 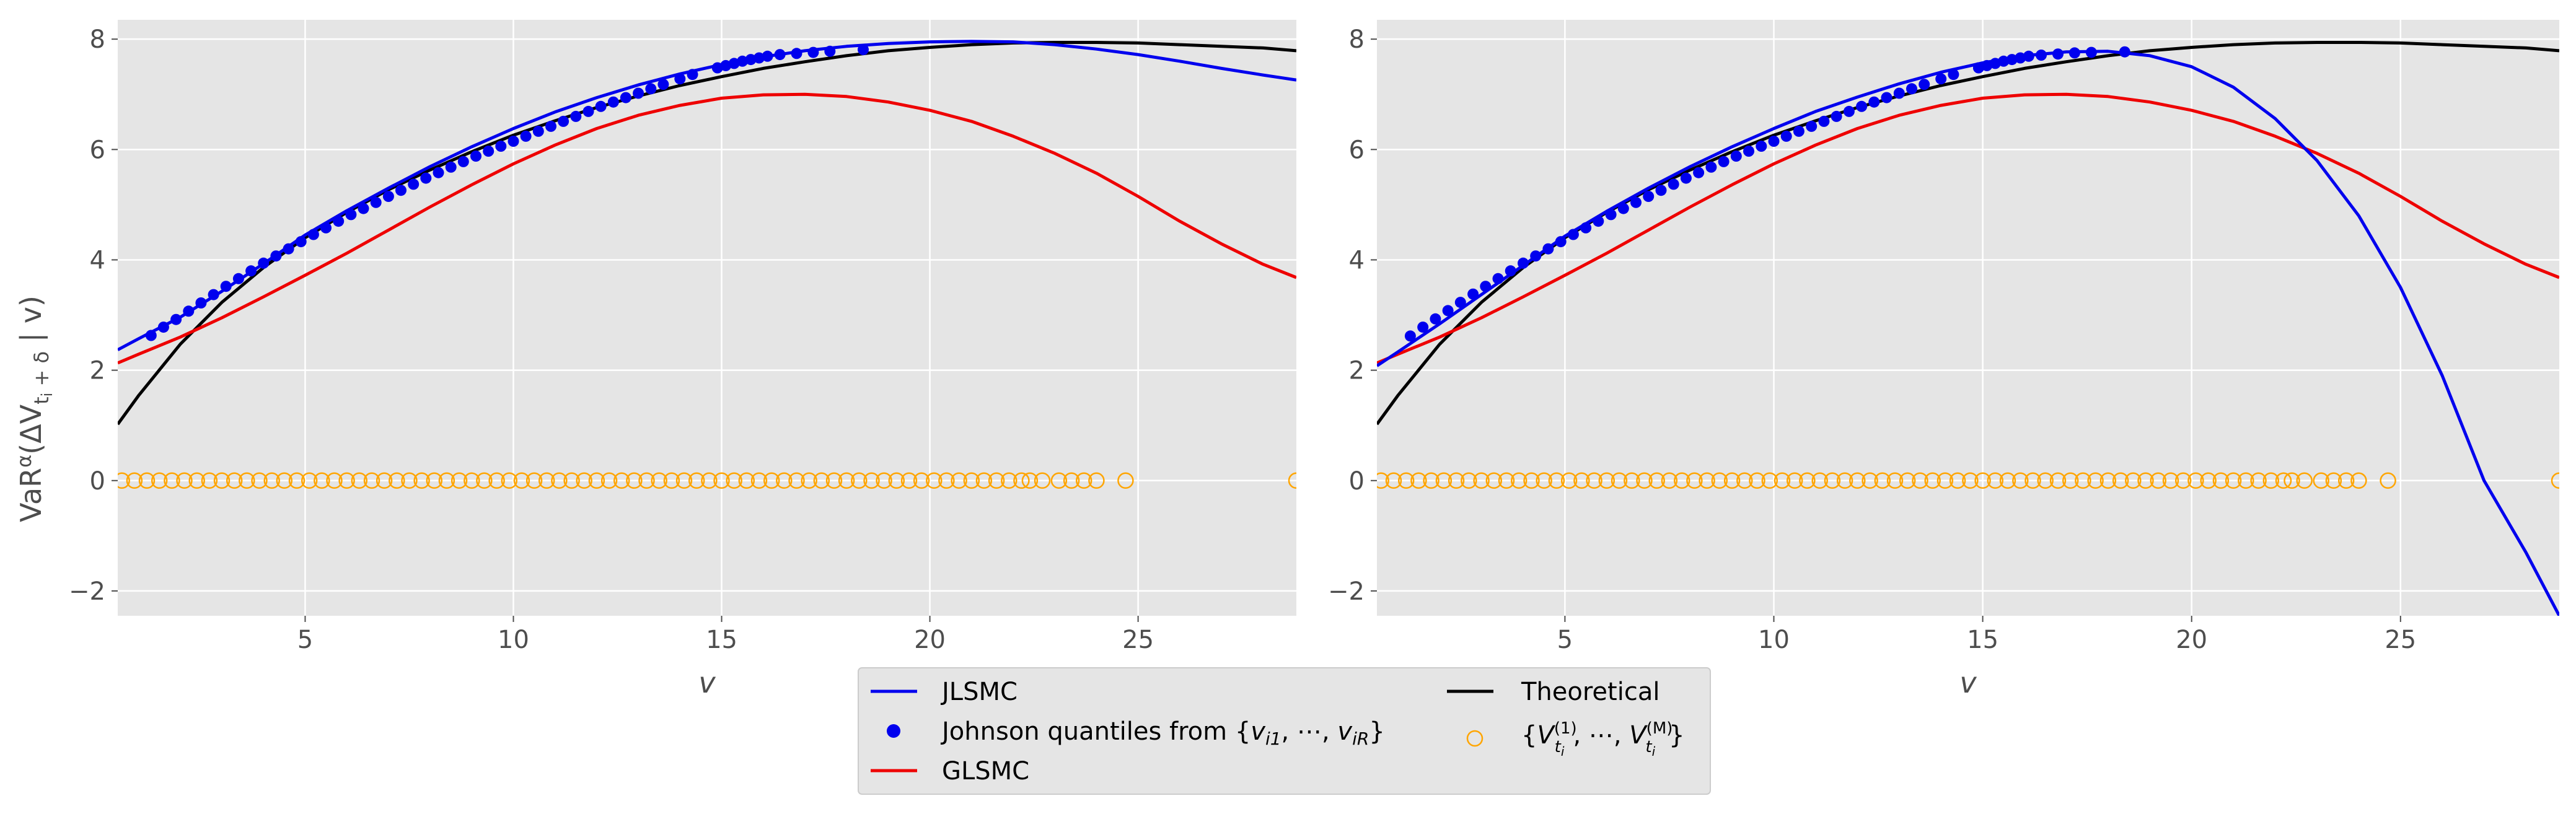 What do you see at coordinates (930, 640) in the screenshot?
I see `left-x-tick-label: 20` at bounding box center [930, 640].